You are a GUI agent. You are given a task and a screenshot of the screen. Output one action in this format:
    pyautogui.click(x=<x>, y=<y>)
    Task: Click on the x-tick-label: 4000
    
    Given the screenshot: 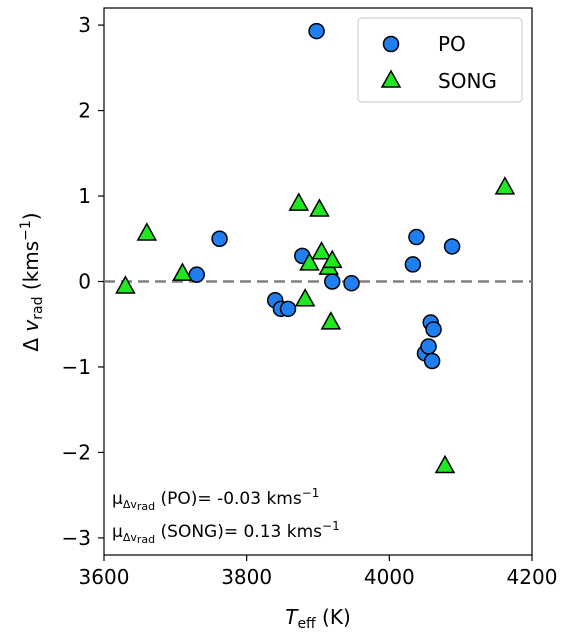 What is the action you would take?
    pyautogui.click(x=389, y=577)
    